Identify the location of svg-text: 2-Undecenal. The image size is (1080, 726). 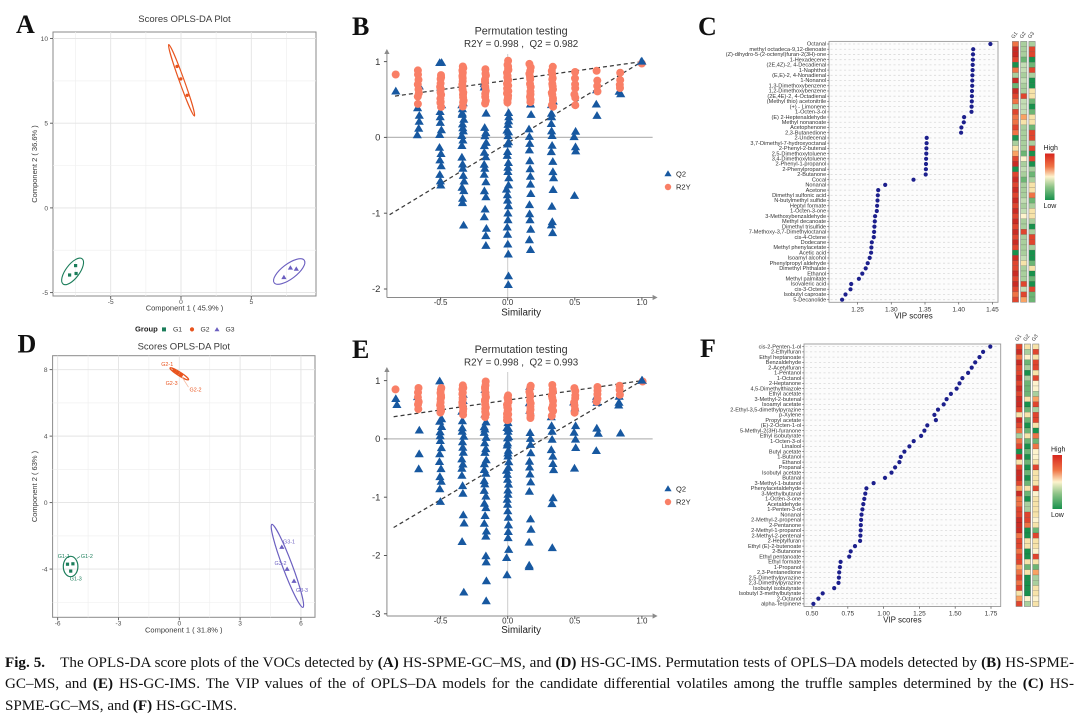
(810, 139).